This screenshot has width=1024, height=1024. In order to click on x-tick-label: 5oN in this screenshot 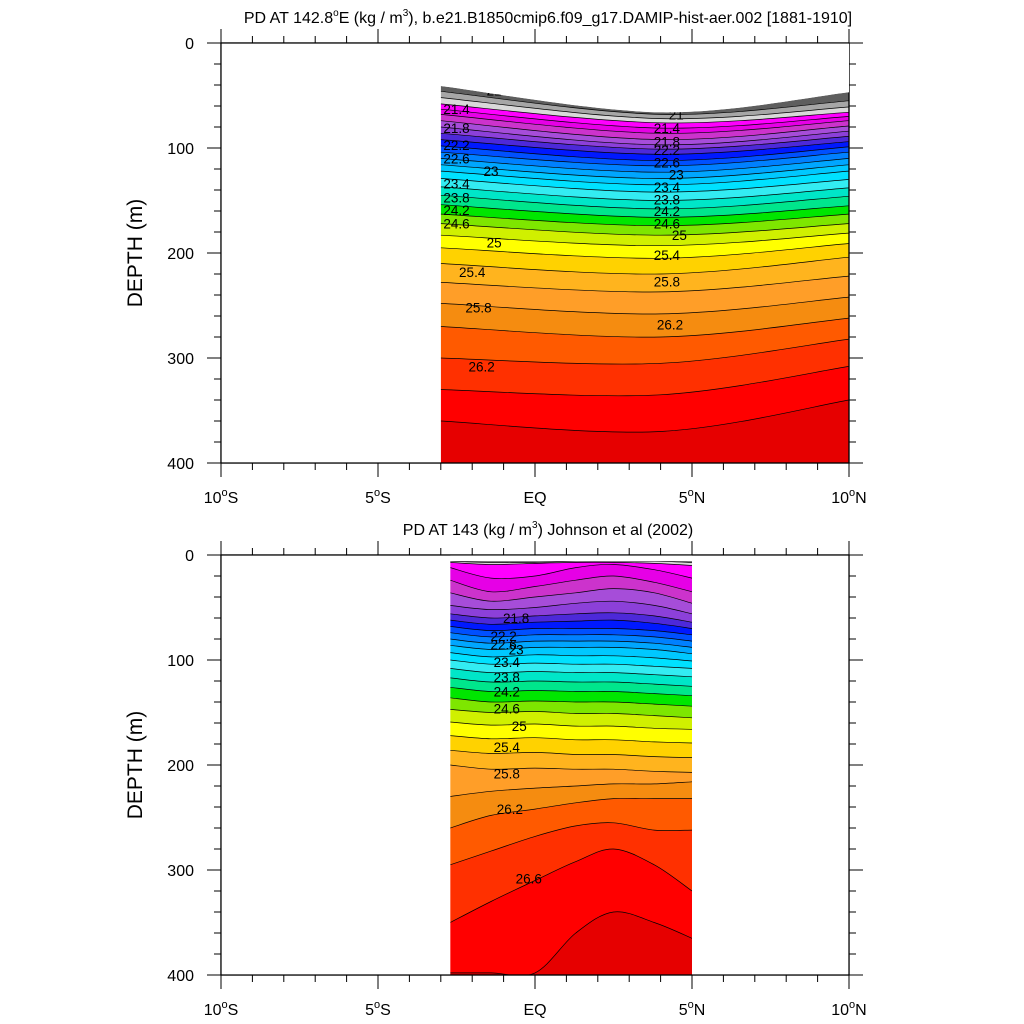, I will do `click(692, 1009)`.